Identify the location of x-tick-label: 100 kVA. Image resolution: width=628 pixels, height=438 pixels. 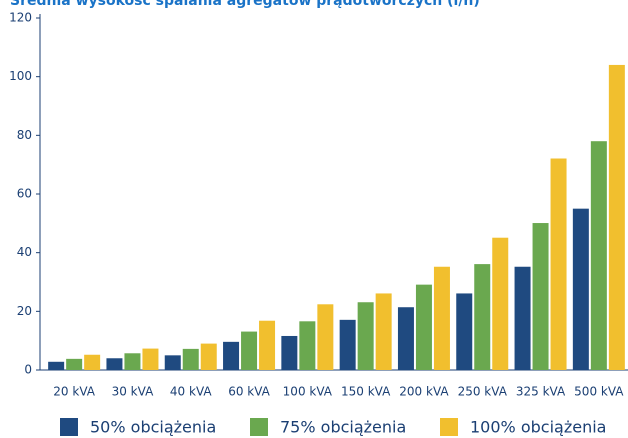
(308, 392).